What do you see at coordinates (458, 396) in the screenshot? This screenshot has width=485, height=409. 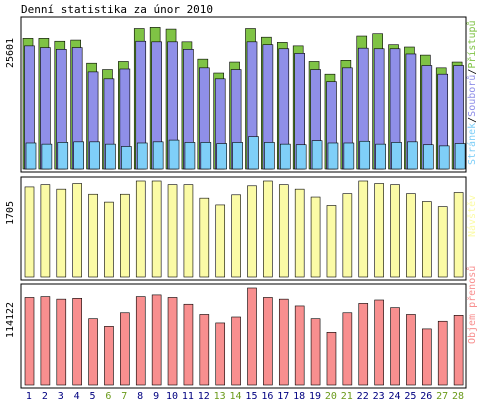 I see `x-tick-label: 28` at bounding box center [458, 396].